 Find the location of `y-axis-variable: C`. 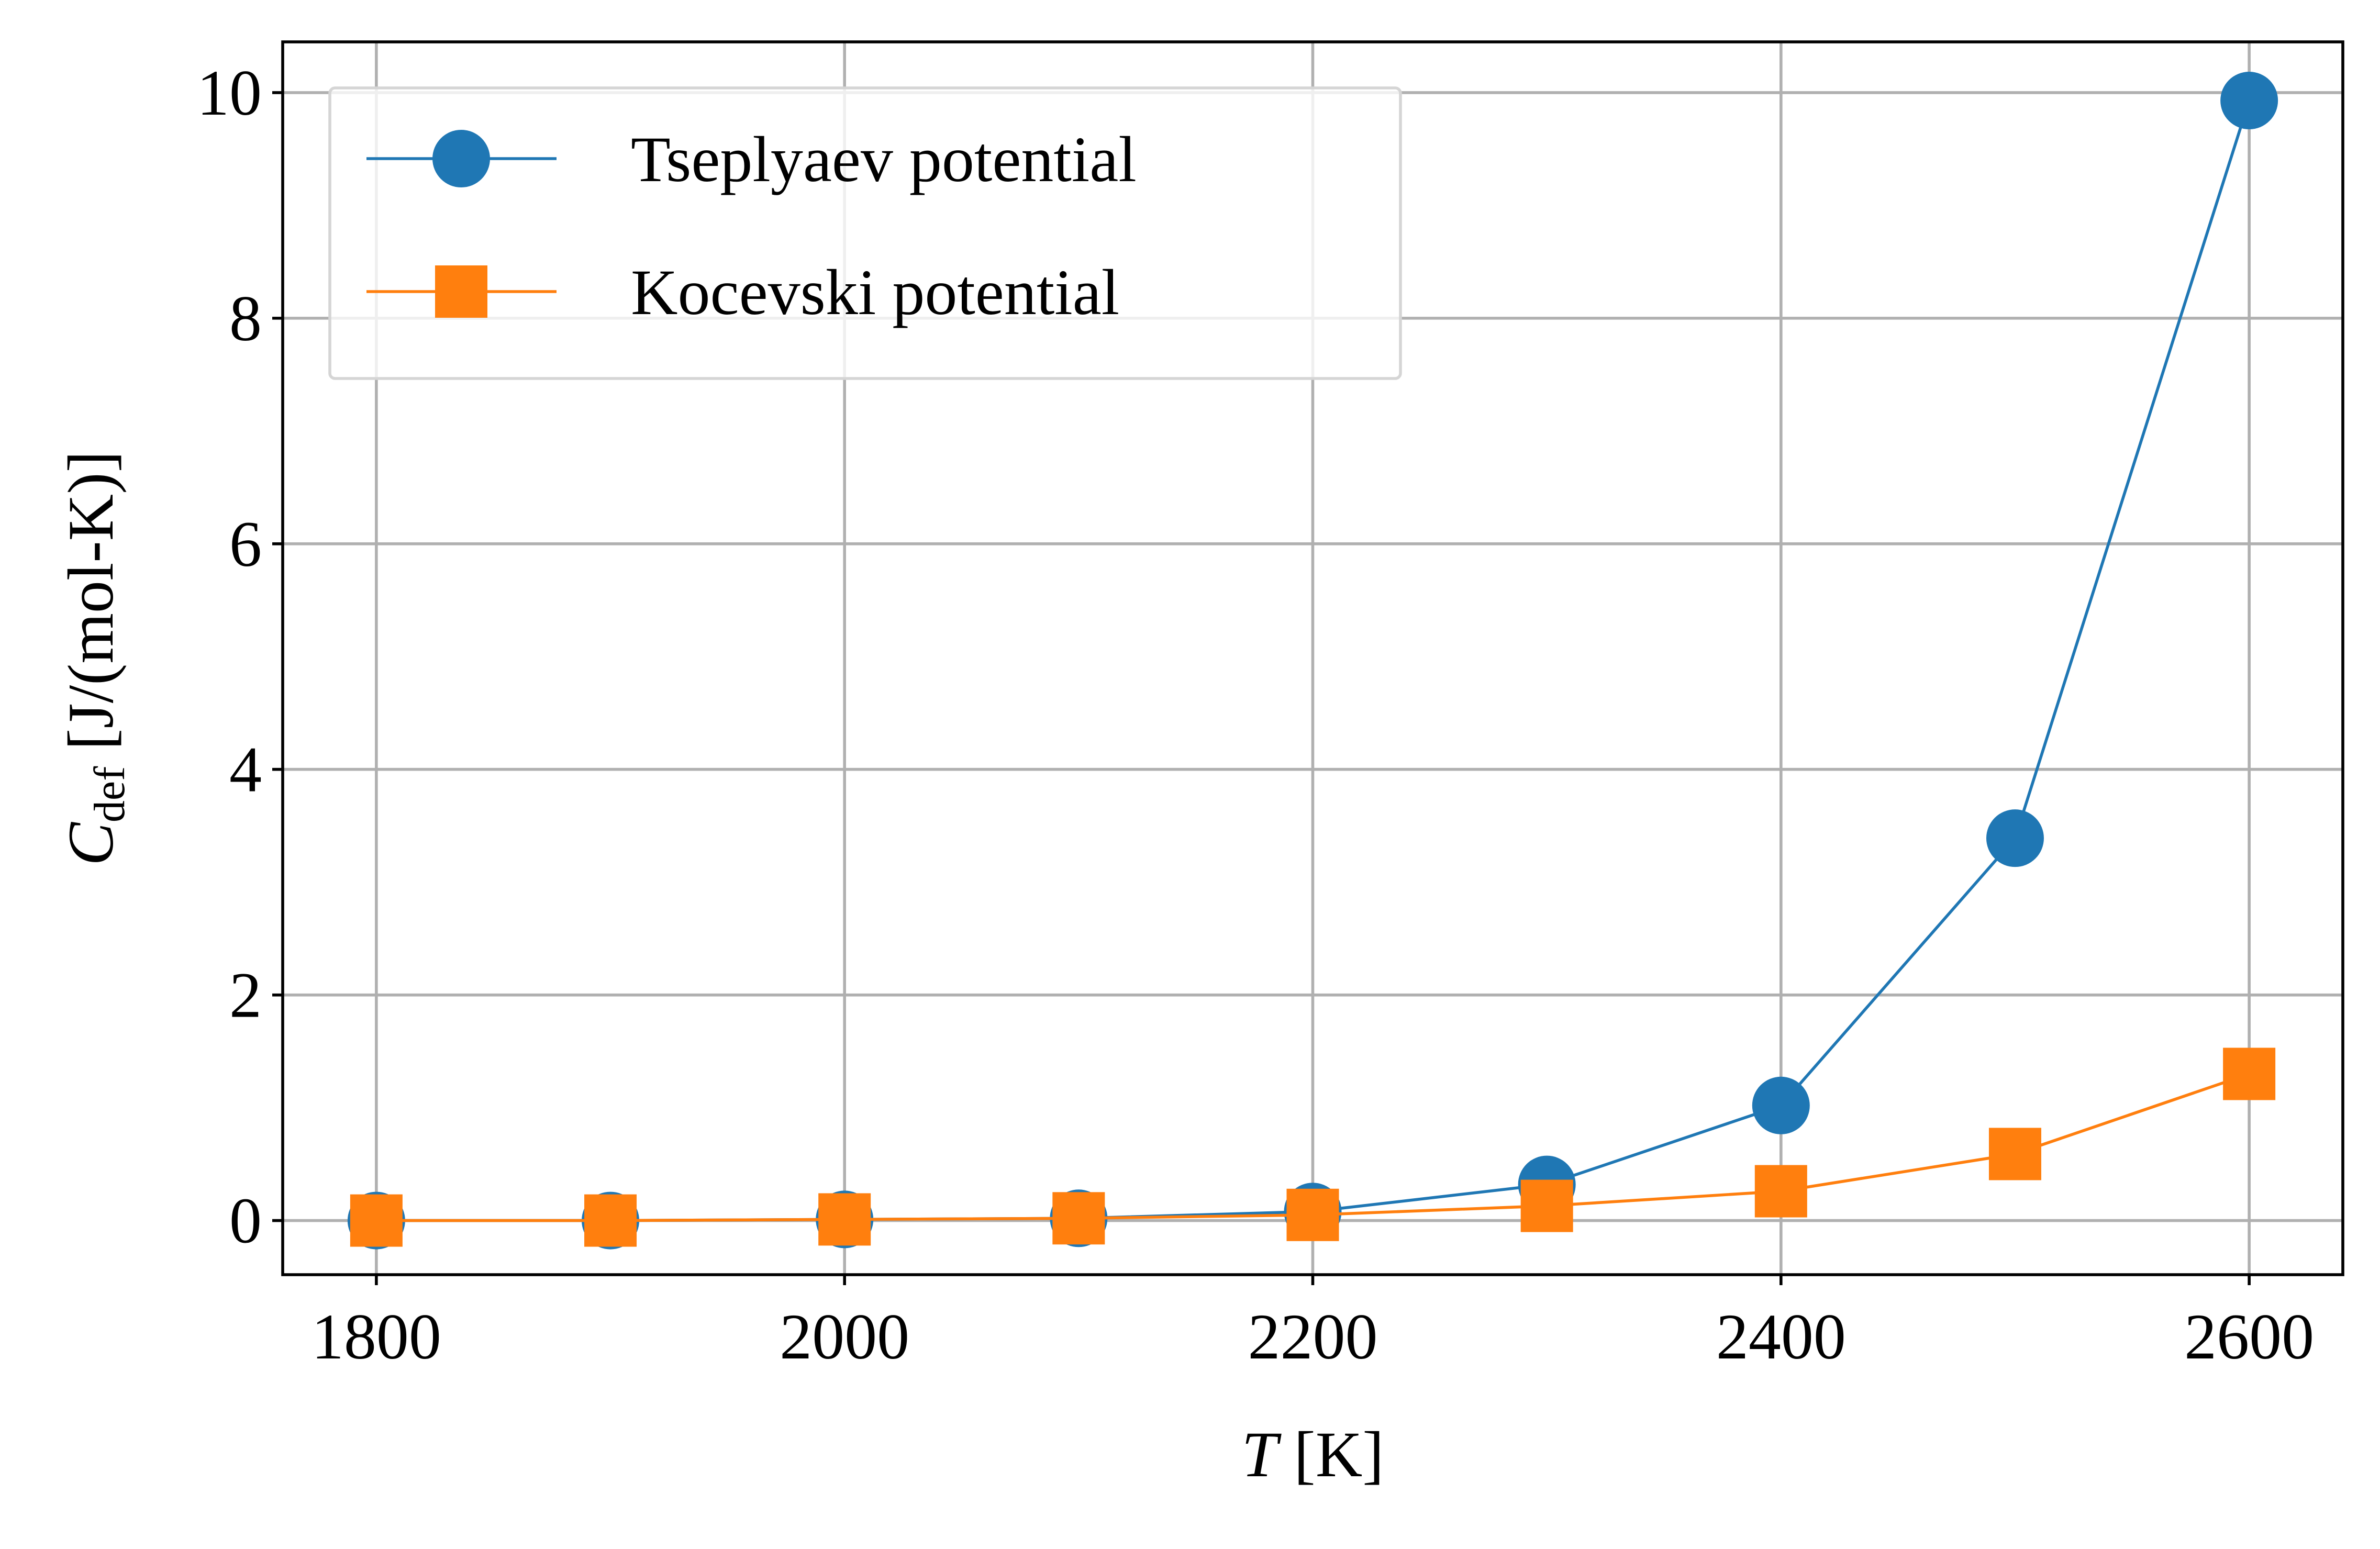

y-axis-variable: C is located at coordinates (91, 844).